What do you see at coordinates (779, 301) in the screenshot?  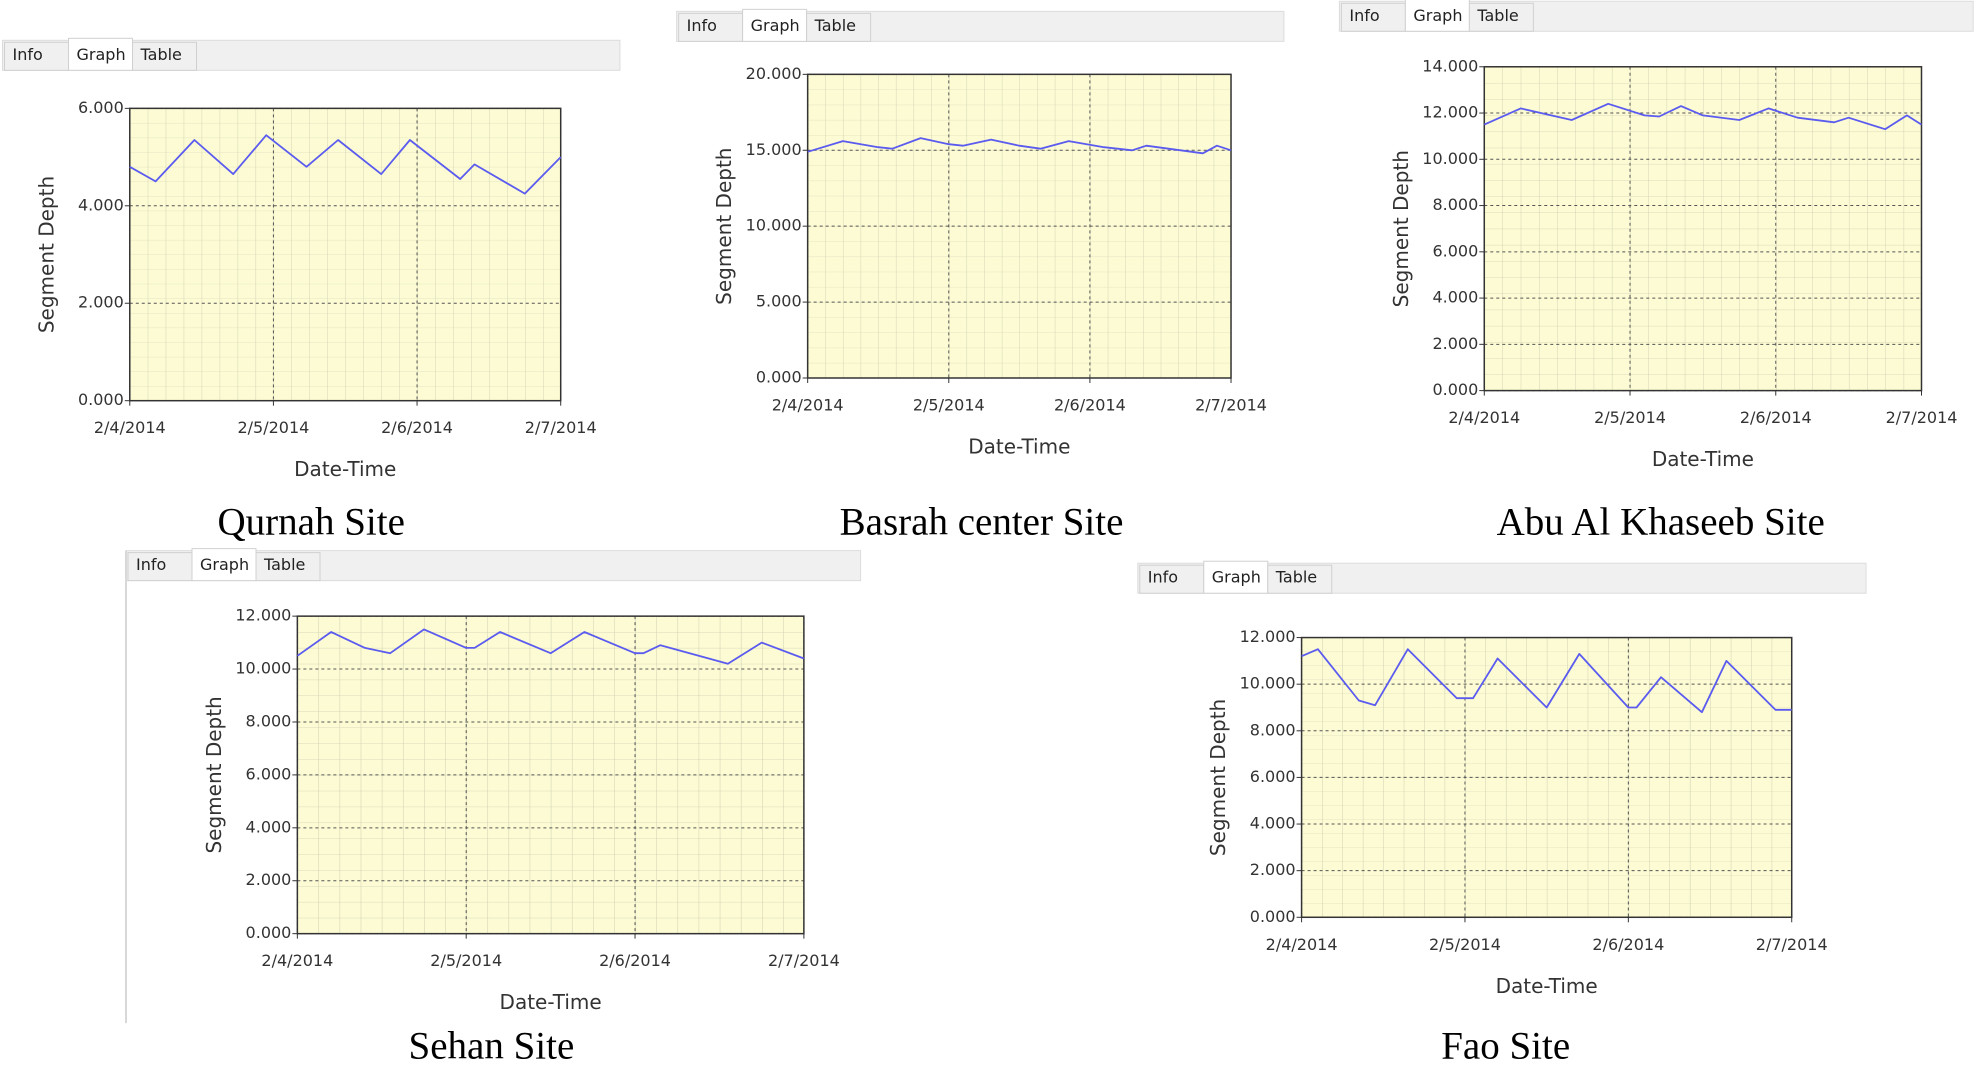 I see `y-tick-label: 5.000` at bounding box center [779, 301].